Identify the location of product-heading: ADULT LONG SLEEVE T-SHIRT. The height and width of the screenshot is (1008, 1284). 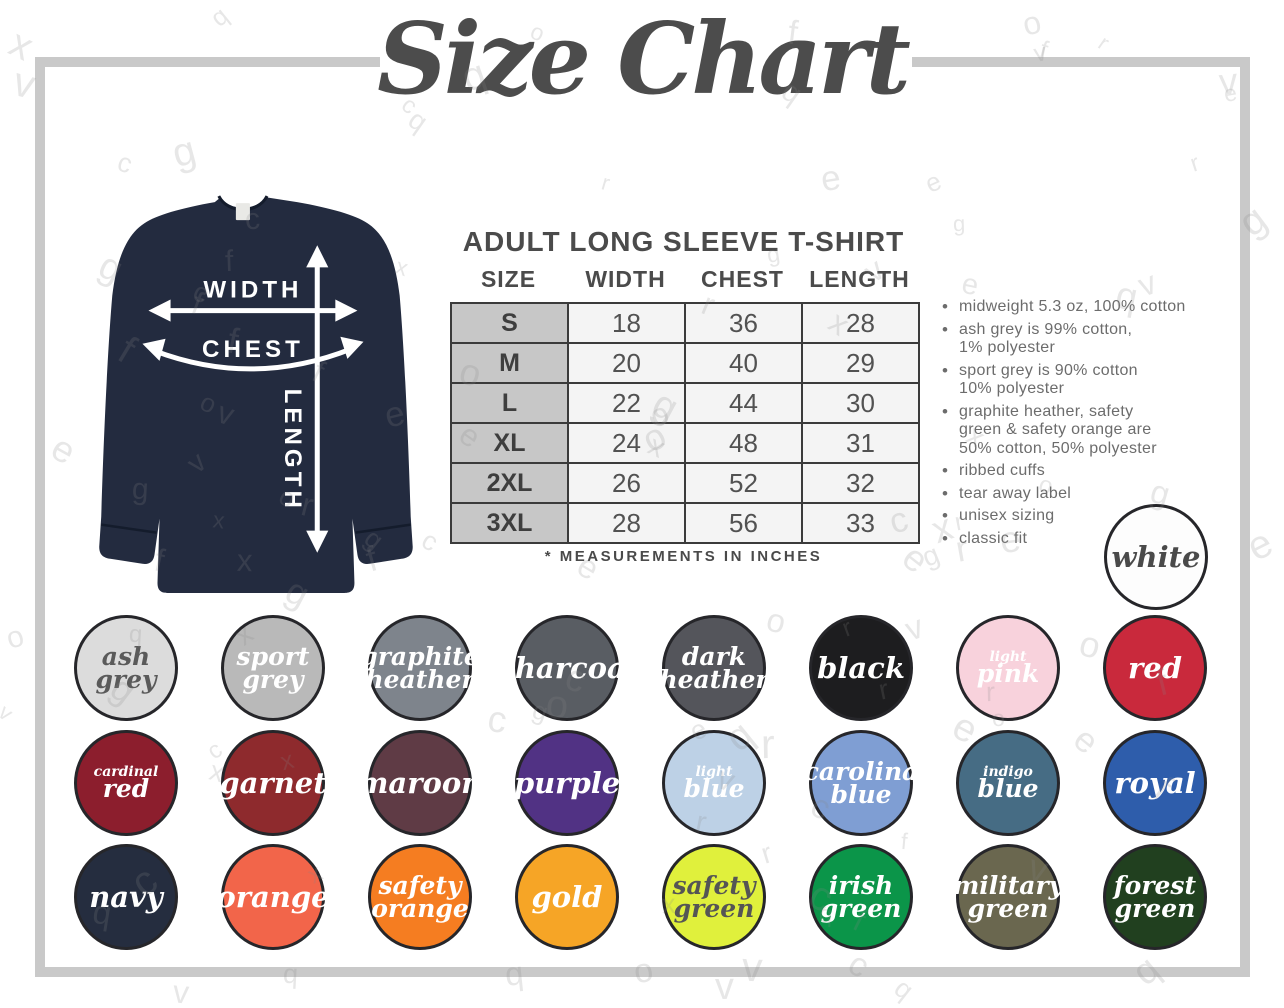
(683, 241).